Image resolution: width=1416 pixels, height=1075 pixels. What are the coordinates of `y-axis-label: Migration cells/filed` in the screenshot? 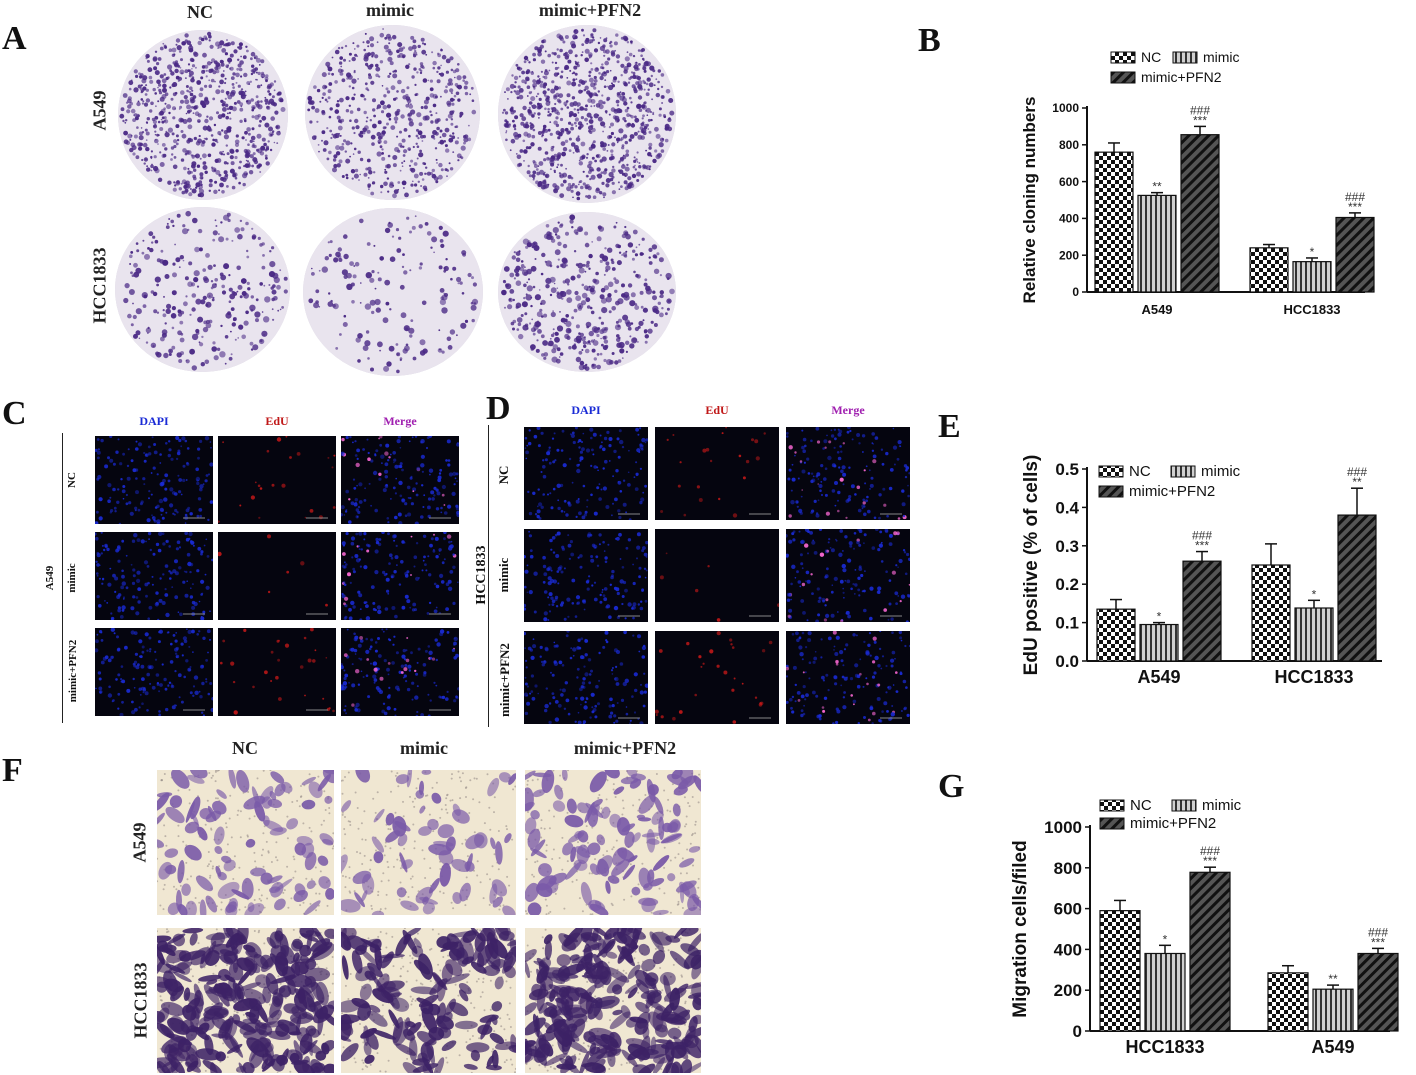 It's located at (1020, 928).